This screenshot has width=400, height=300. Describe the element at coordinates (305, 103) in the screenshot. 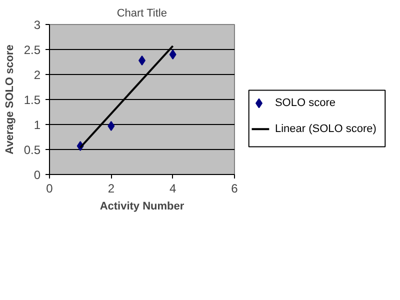

I see `legend-label: SOLO score` at that location.